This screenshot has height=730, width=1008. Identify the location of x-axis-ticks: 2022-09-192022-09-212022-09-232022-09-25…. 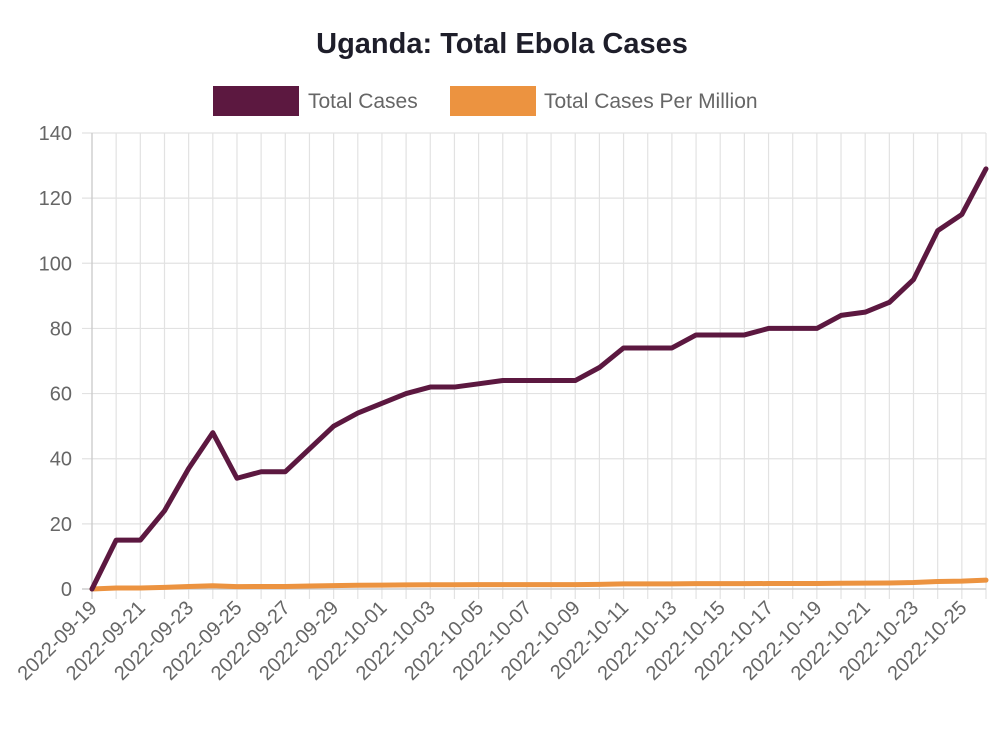
(493, 641).